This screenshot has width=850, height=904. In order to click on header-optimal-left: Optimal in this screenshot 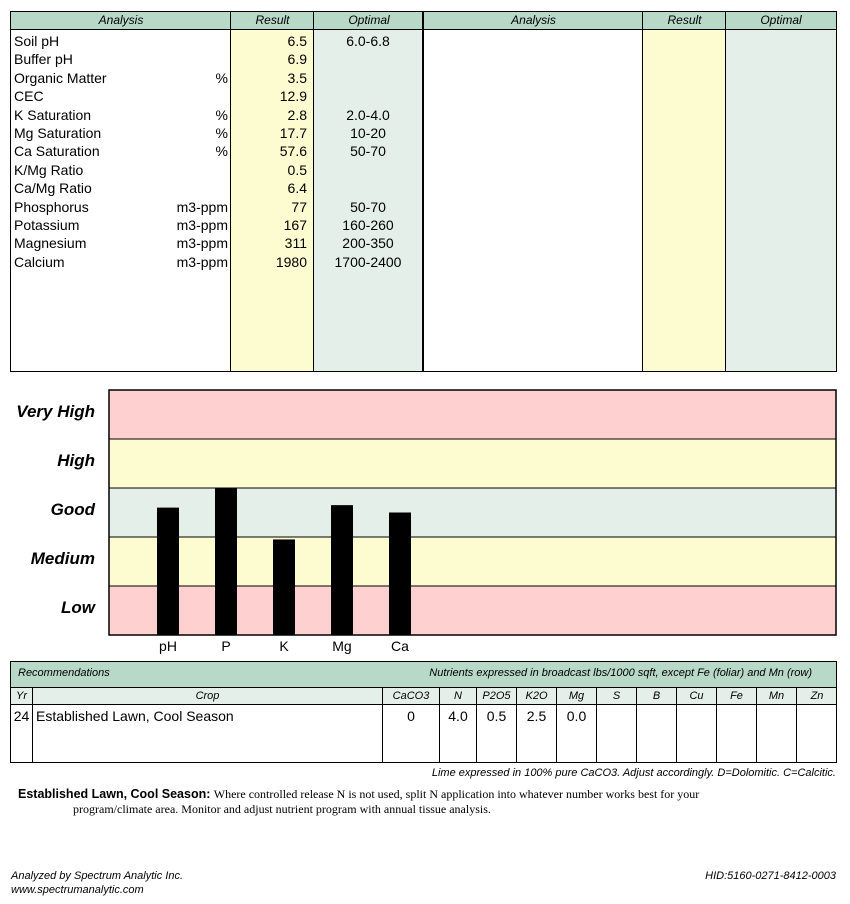, I will do `click(369, 20)`.